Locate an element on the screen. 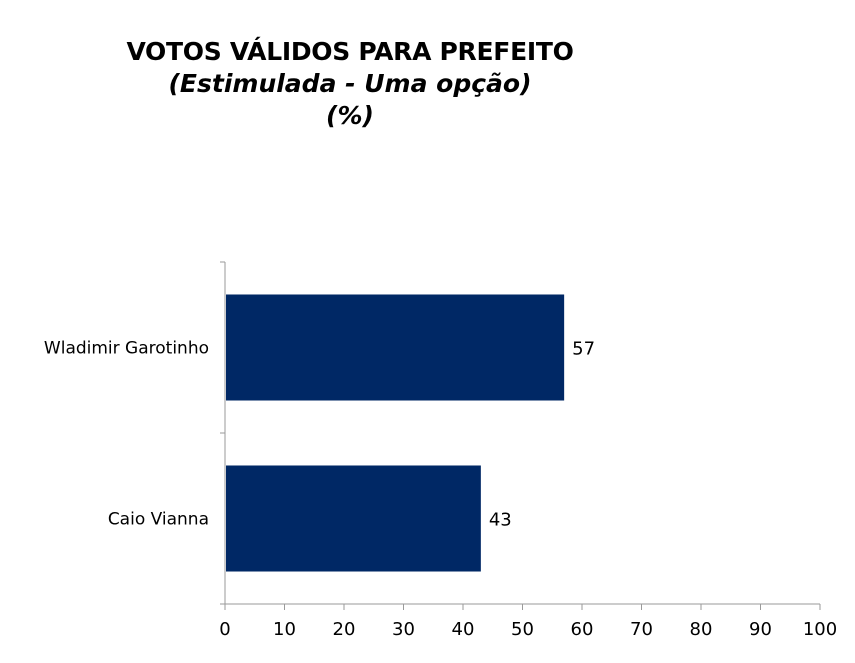  x-tick-label: 40 is located at coordinates (463, 629).